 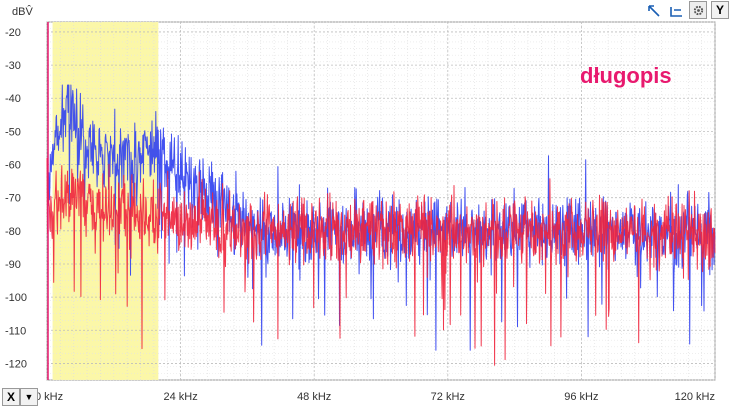 What do you see at coordinates (676, 11) in the screenshot?
I see `horizontal-marker-icon` at bounding box center [676, 11].